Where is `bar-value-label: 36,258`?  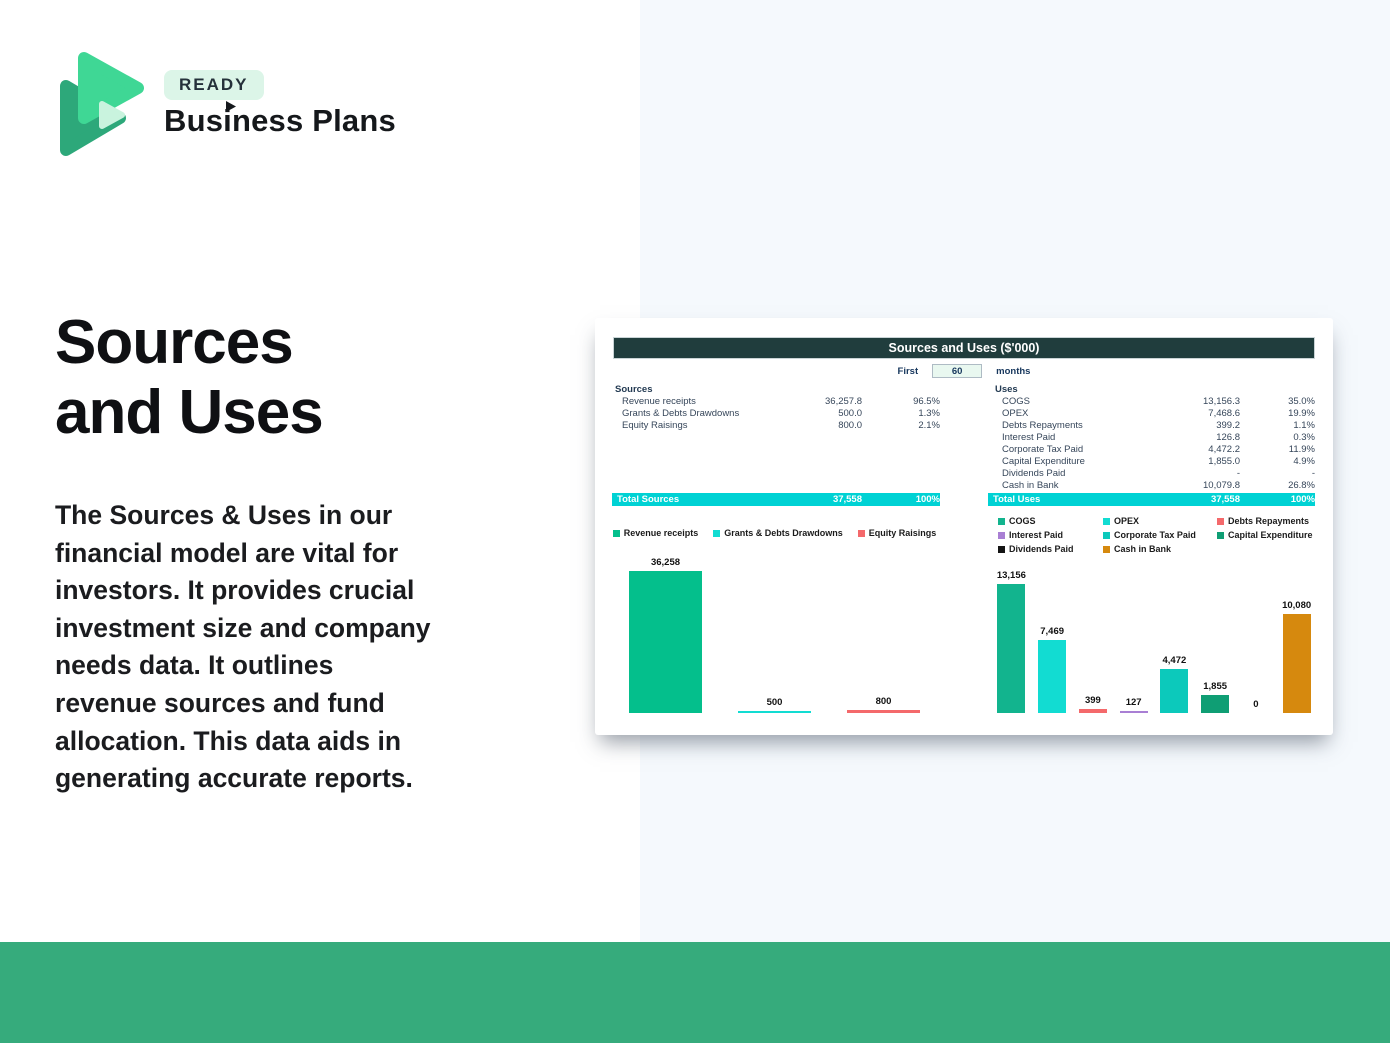
bar-value-label: 36,258 is located at coordinates (665, 562).